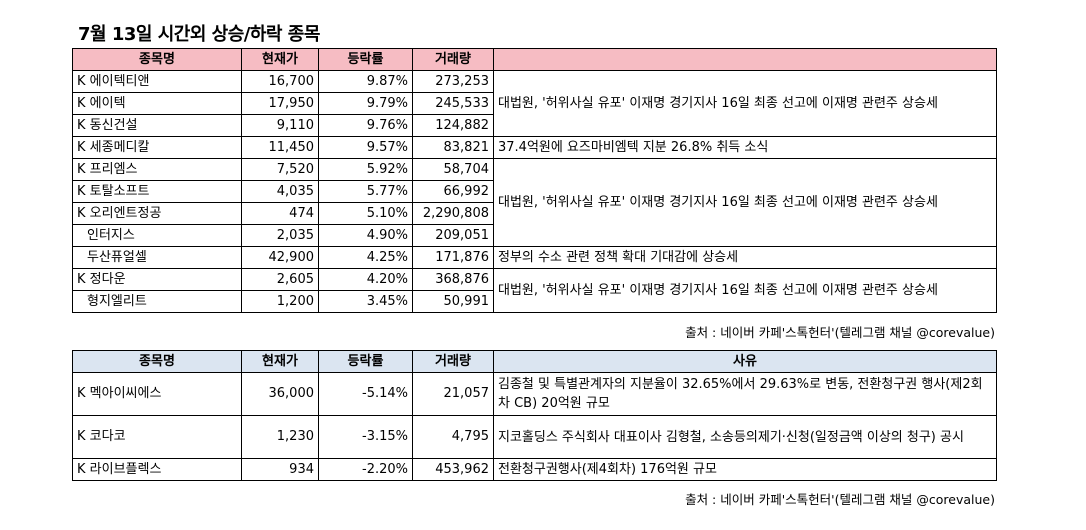  I want to click on stock-name: 인터지스, so click(157, 235).